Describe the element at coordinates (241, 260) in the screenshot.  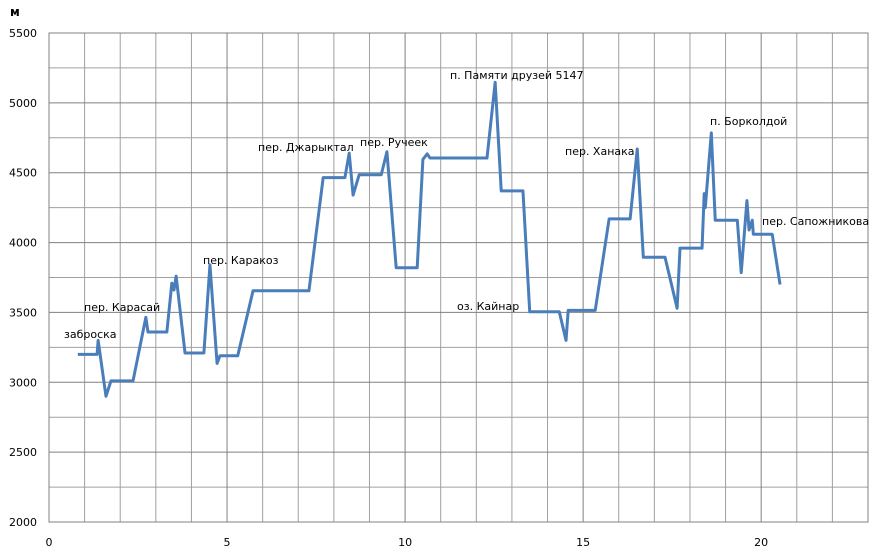
I see `annotation: пер. Каракоз` at that location.